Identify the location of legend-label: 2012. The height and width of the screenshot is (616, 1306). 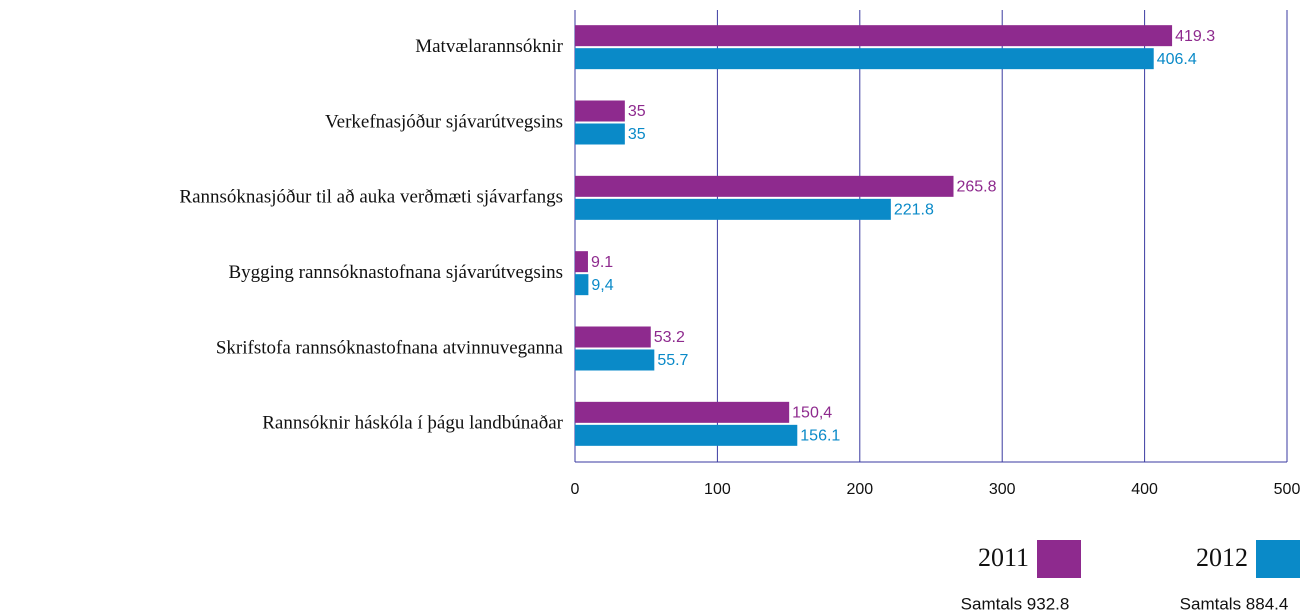
(1222, 557).